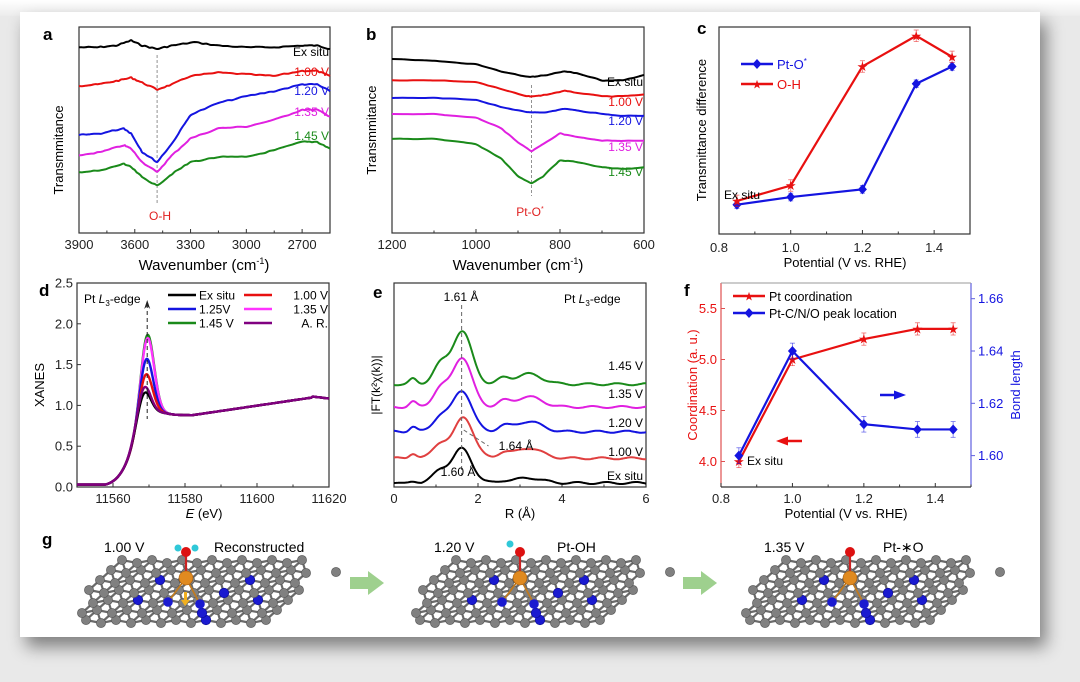 This screenshot has height=682, width=1080. I want to click on hydrogen-atom, so click(510, 544).